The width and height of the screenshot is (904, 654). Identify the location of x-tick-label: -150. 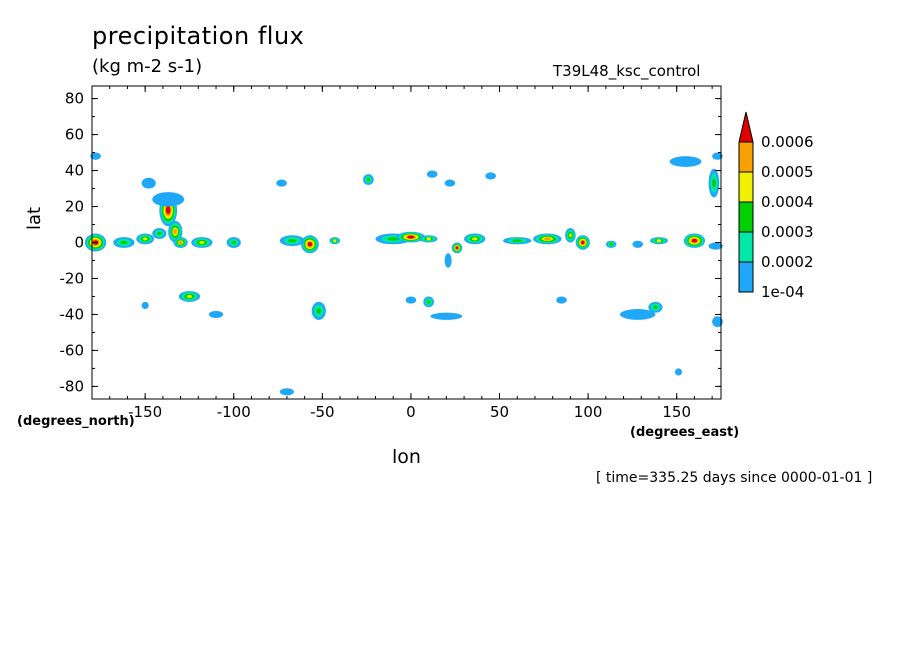
(145, 412).